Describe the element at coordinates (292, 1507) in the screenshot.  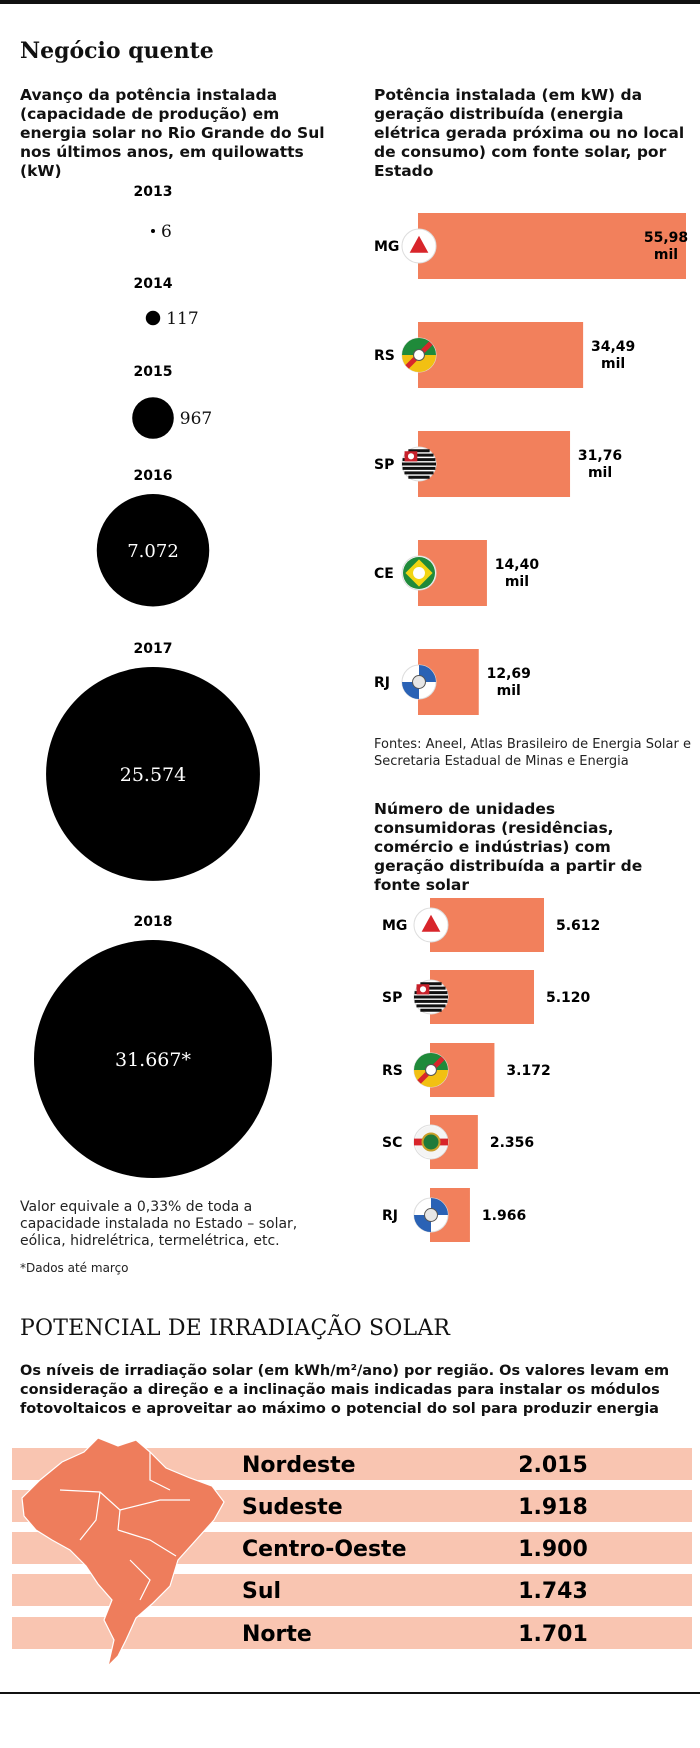
I see `region-name-label: Sudeste` at that location.